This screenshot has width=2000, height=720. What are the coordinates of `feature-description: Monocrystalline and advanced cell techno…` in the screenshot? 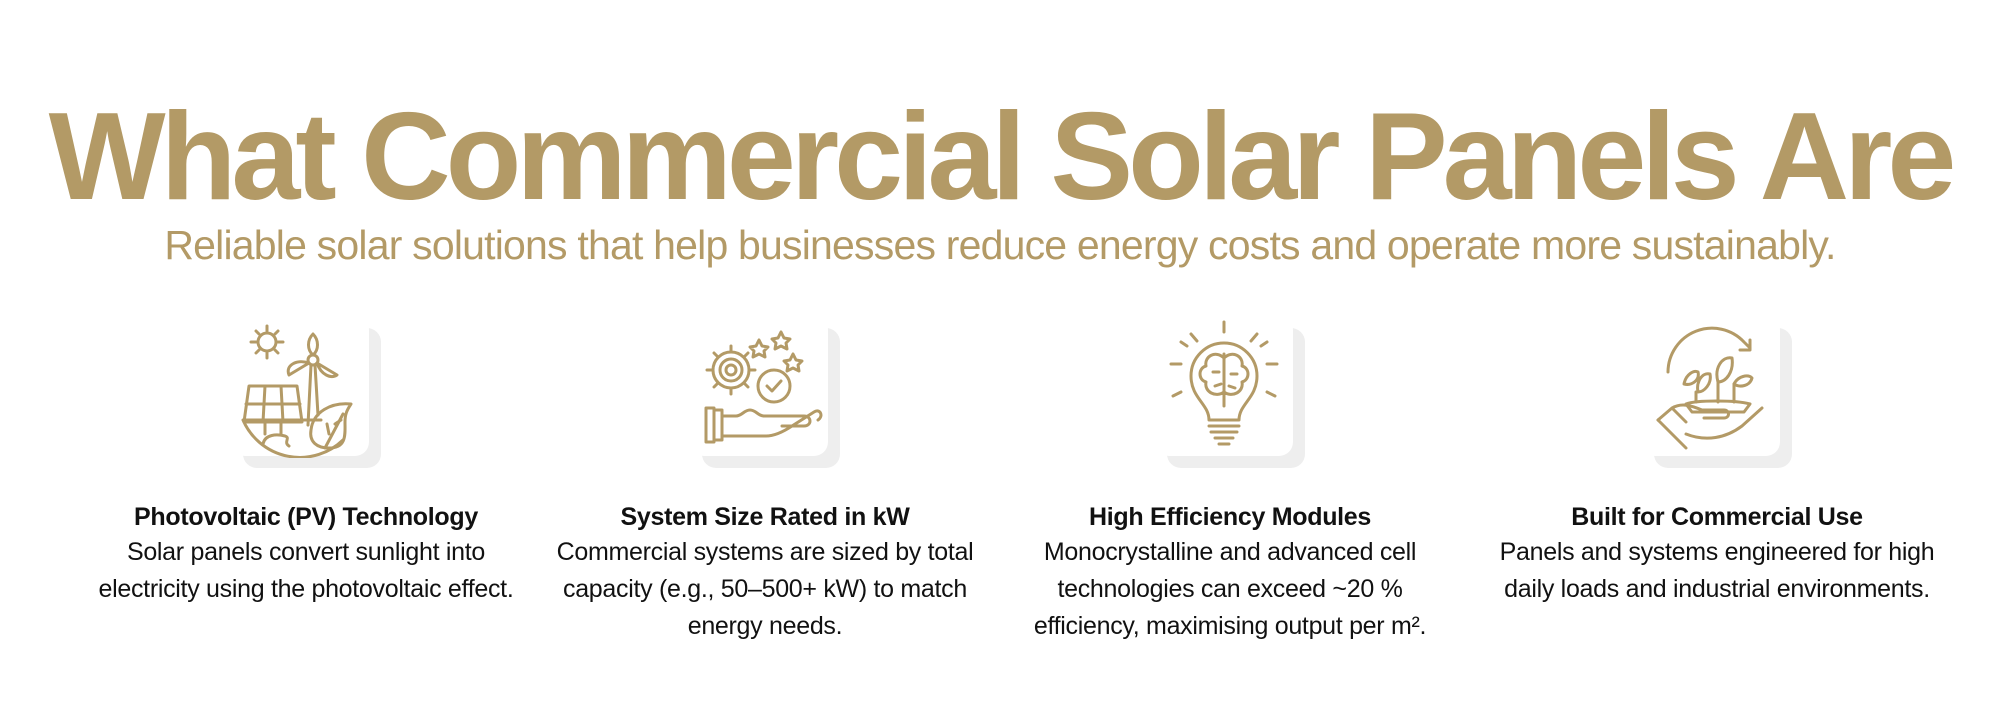 It's located at (1230, 589).